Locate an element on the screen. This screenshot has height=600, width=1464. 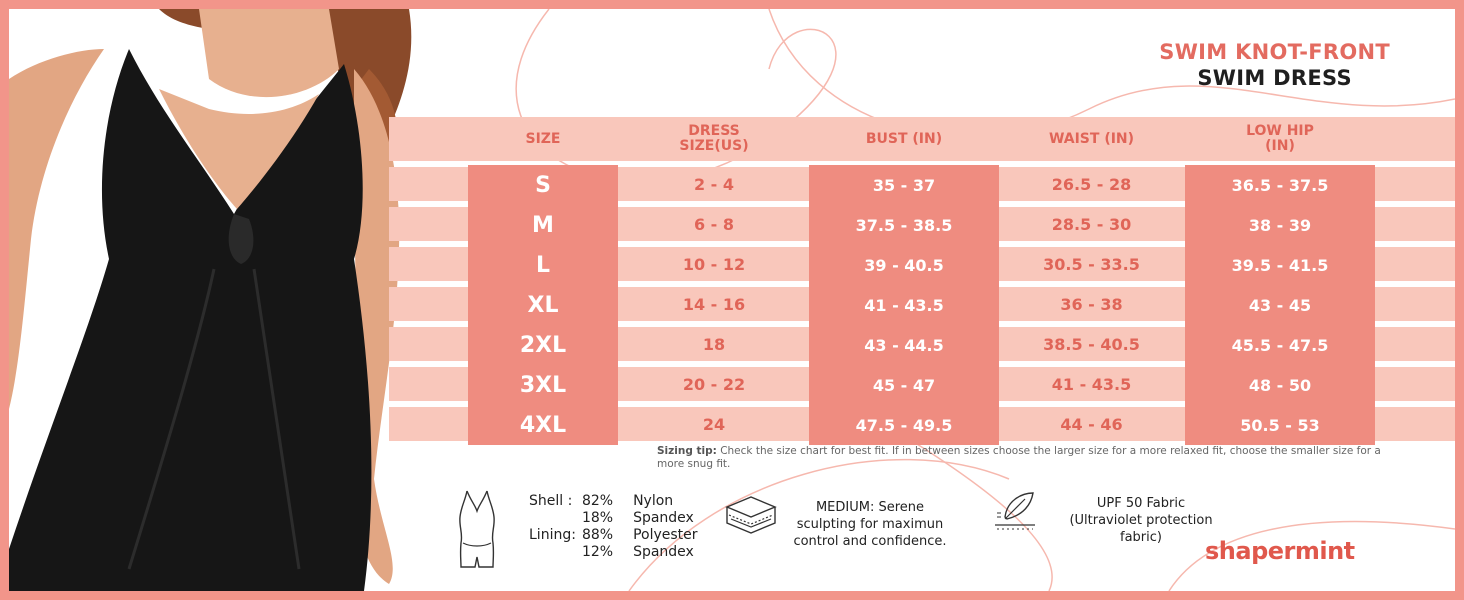
cell-waist: 30.5 - 33.5 is located at coordinates (1091, 264).